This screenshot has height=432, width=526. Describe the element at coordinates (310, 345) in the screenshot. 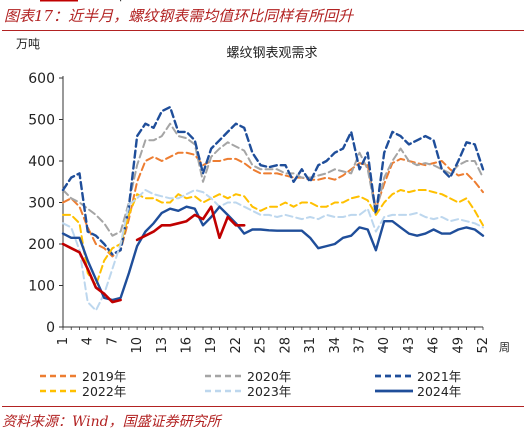

I see `x-tick-label: 31` at that location.